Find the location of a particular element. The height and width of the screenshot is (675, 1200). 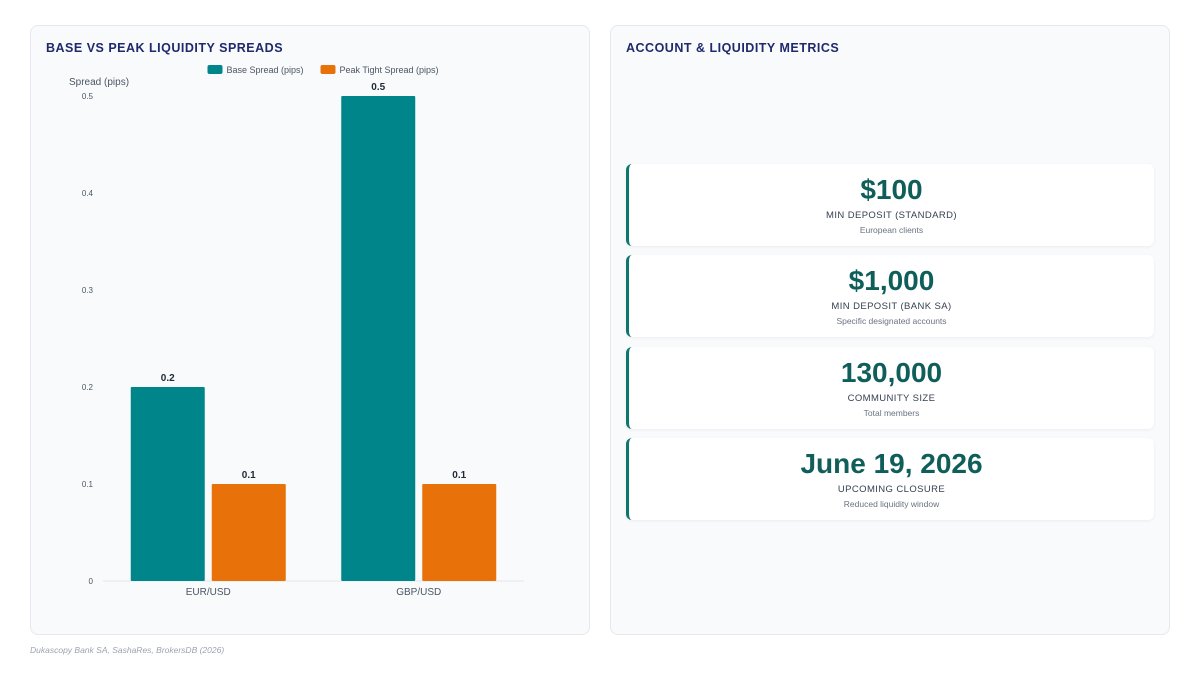

metric-label: COMMUNITY SIZE is located at coordinates (891, 398).